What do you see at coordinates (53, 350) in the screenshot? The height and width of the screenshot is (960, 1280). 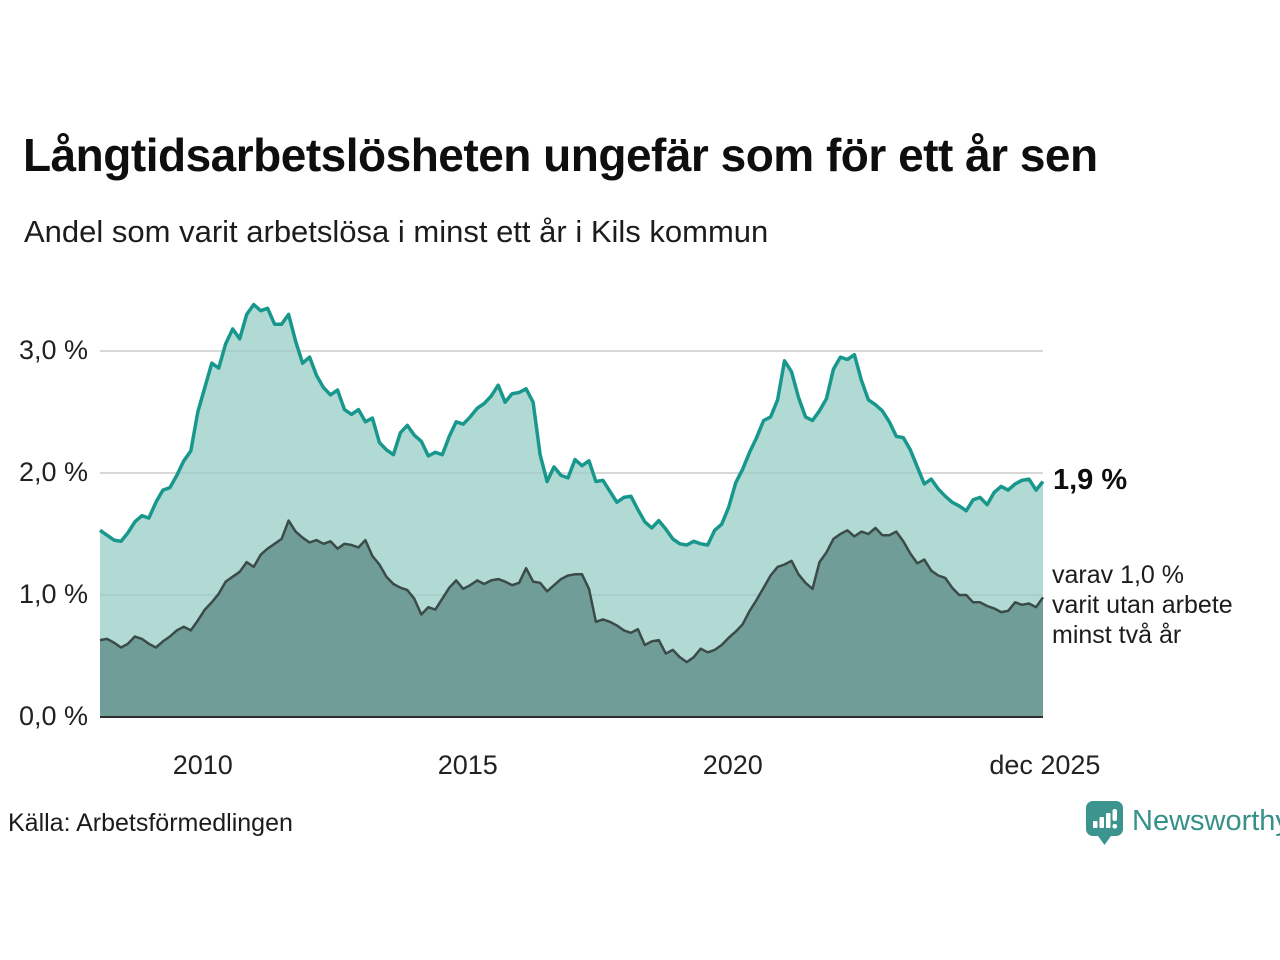 I see `y-tick-label: 3,0 %` at bounding box center [53, 350].